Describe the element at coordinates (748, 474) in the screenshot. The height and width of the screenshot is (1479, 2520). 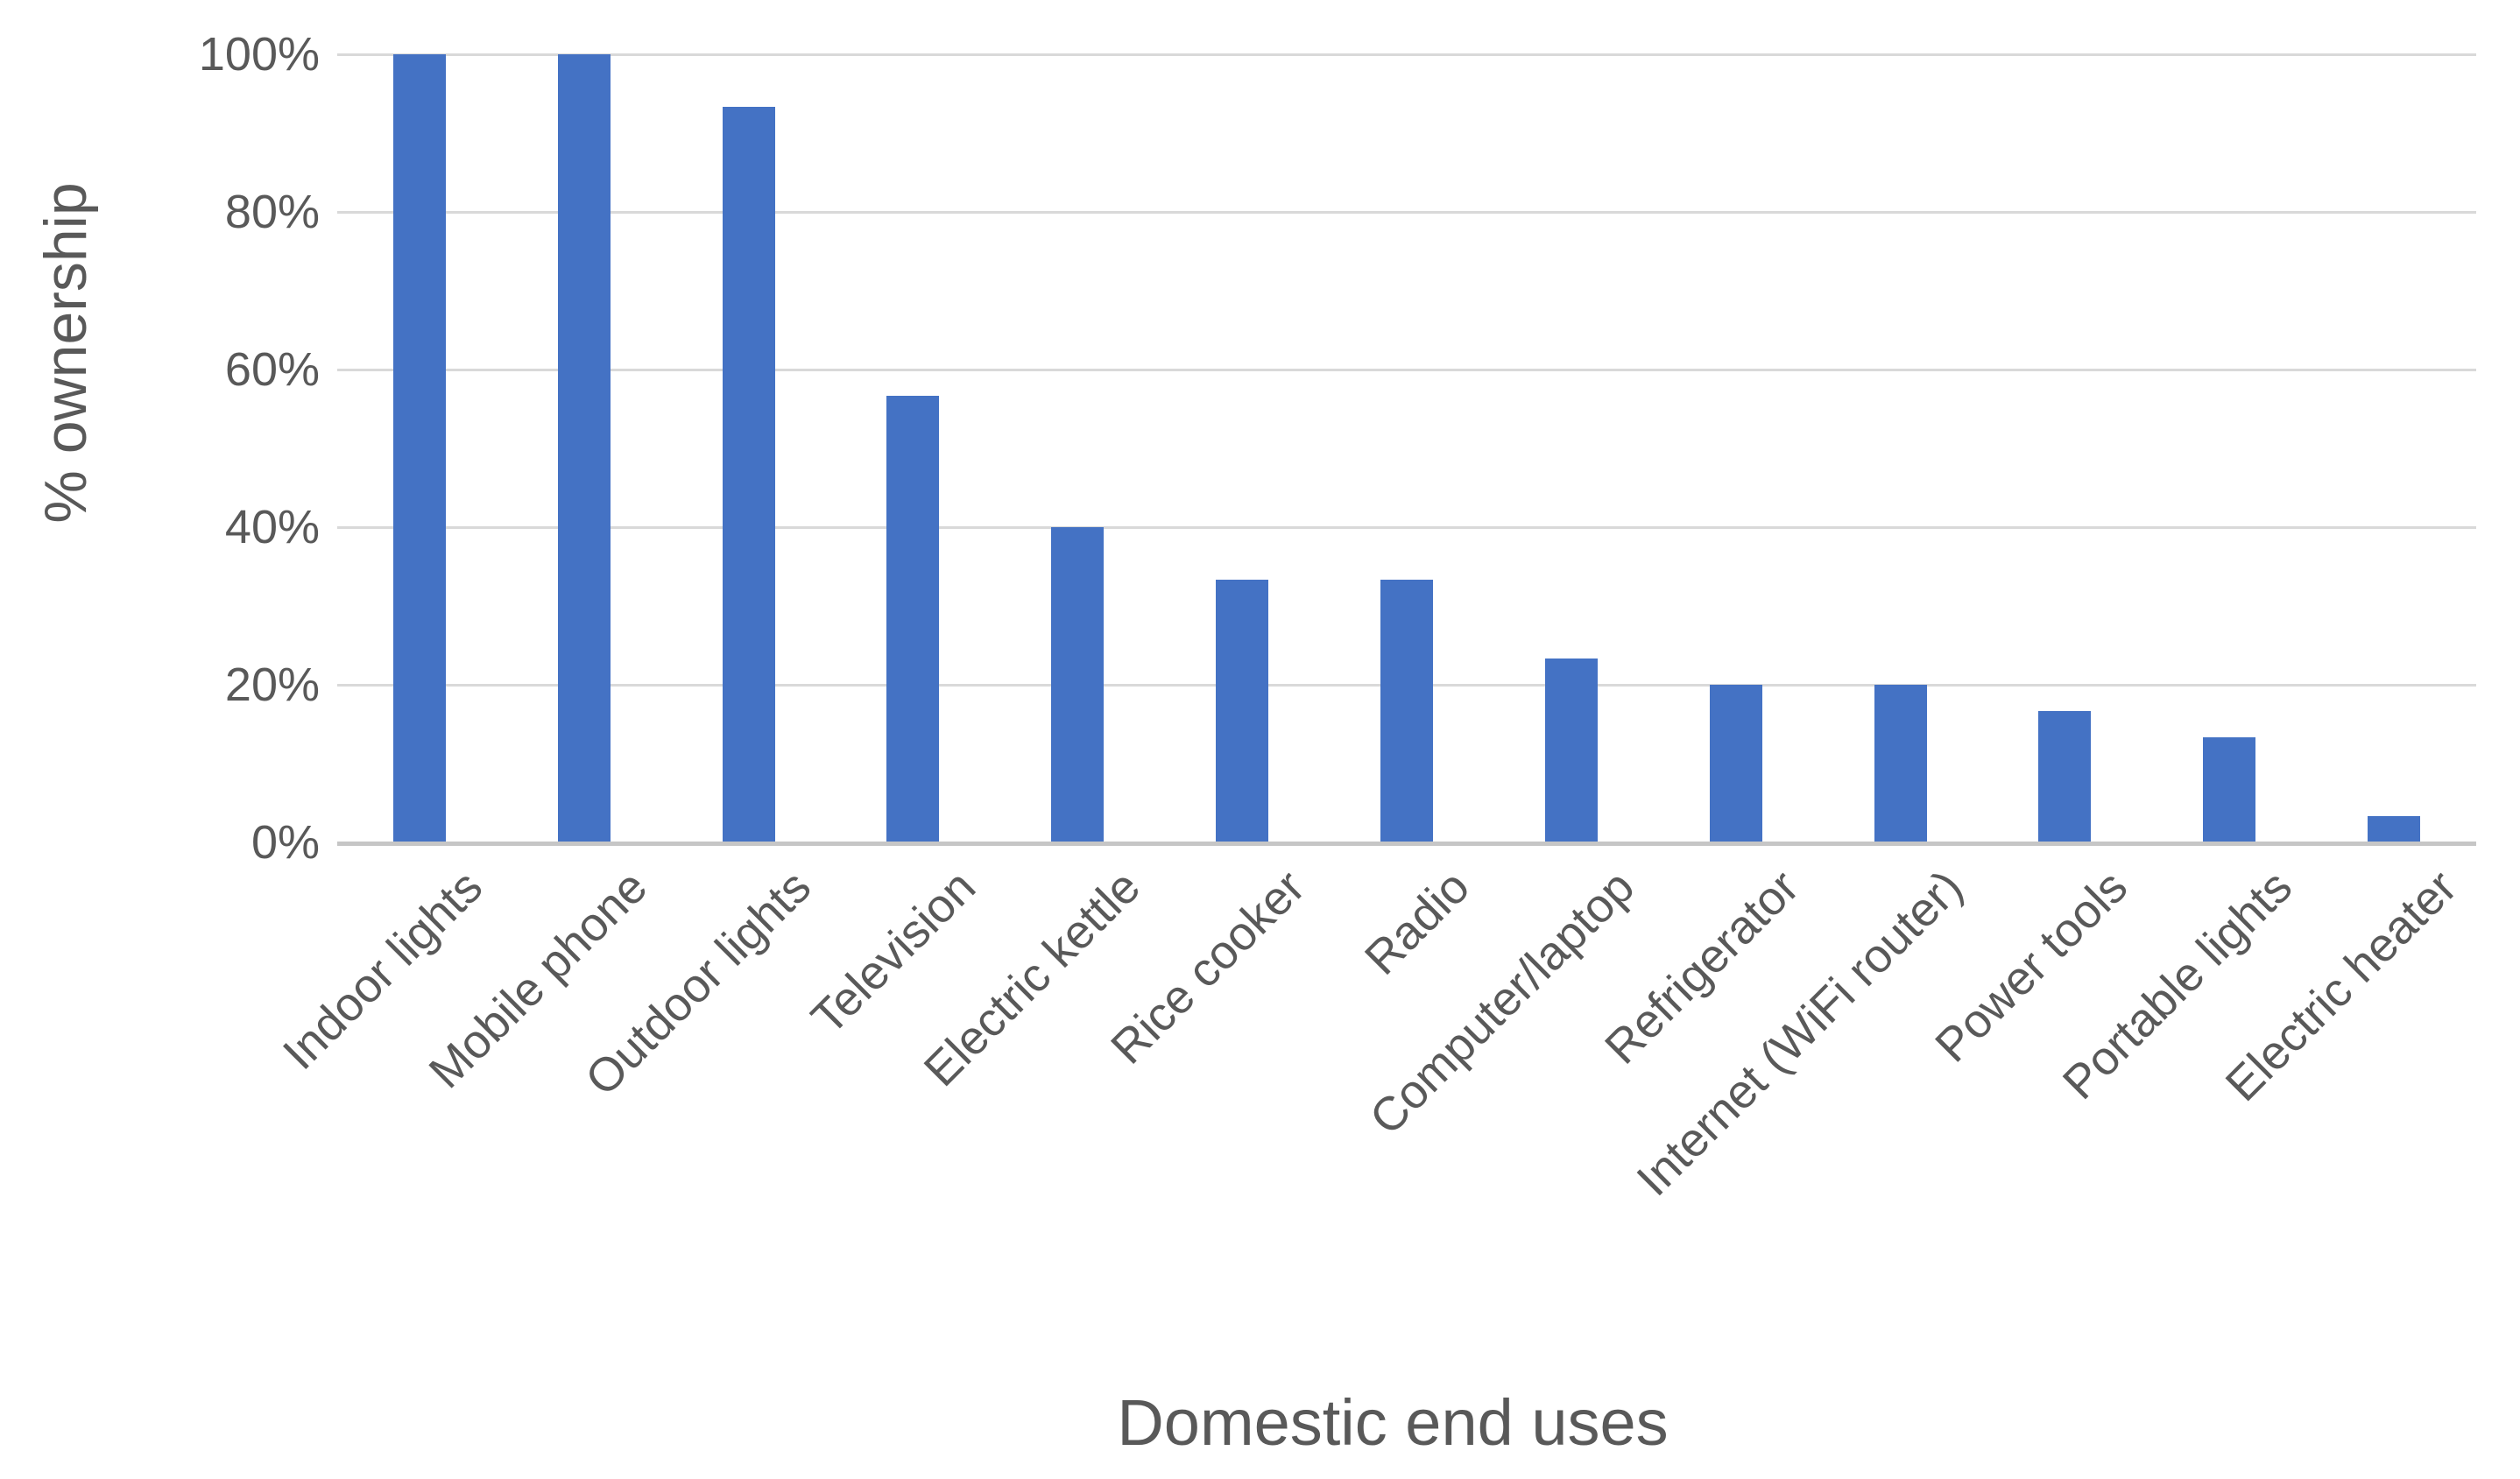
I see `bar-outdoor-lights` at that location.